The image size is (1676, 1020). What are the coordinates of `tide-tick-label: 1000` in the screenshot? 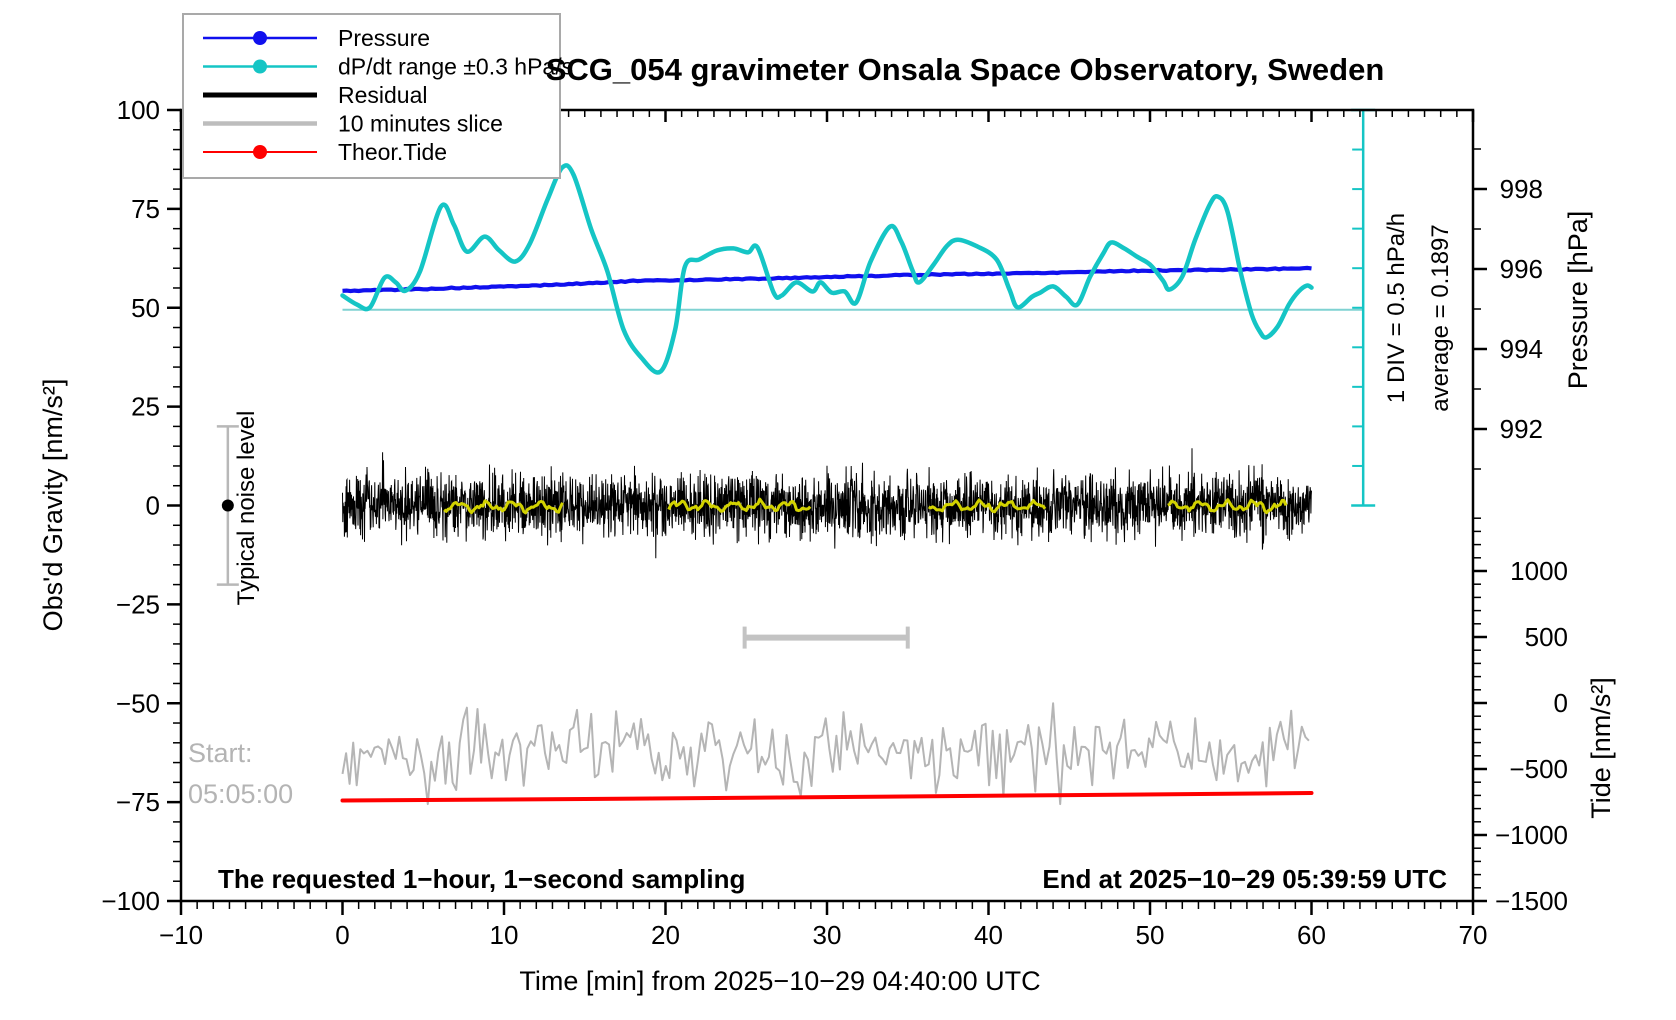 It's located at (1539, 571).